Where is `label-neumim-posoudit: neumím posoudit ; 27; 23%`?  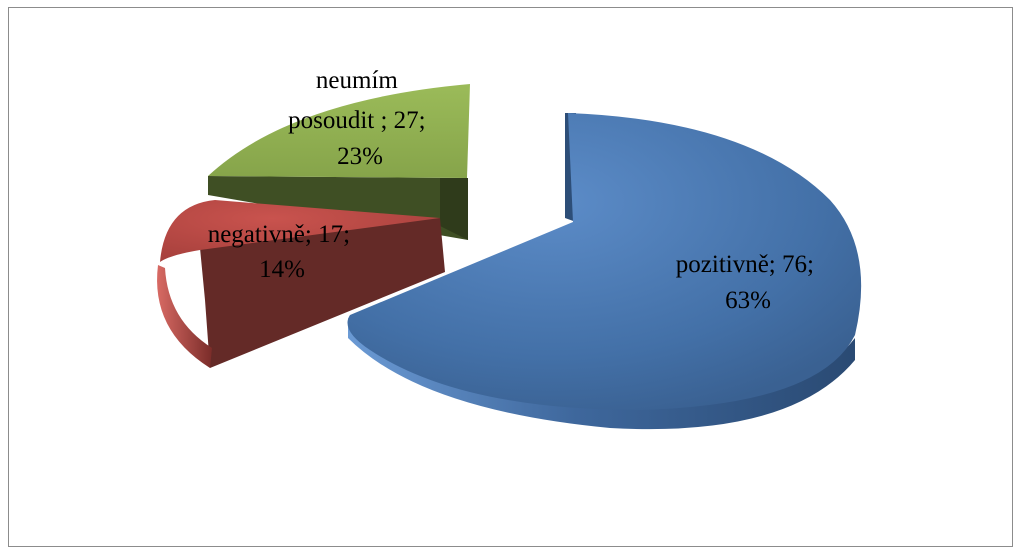 label-neumim-posoudit: neumím posoudit ; 27; 23% is located at coordinates (360, 118).